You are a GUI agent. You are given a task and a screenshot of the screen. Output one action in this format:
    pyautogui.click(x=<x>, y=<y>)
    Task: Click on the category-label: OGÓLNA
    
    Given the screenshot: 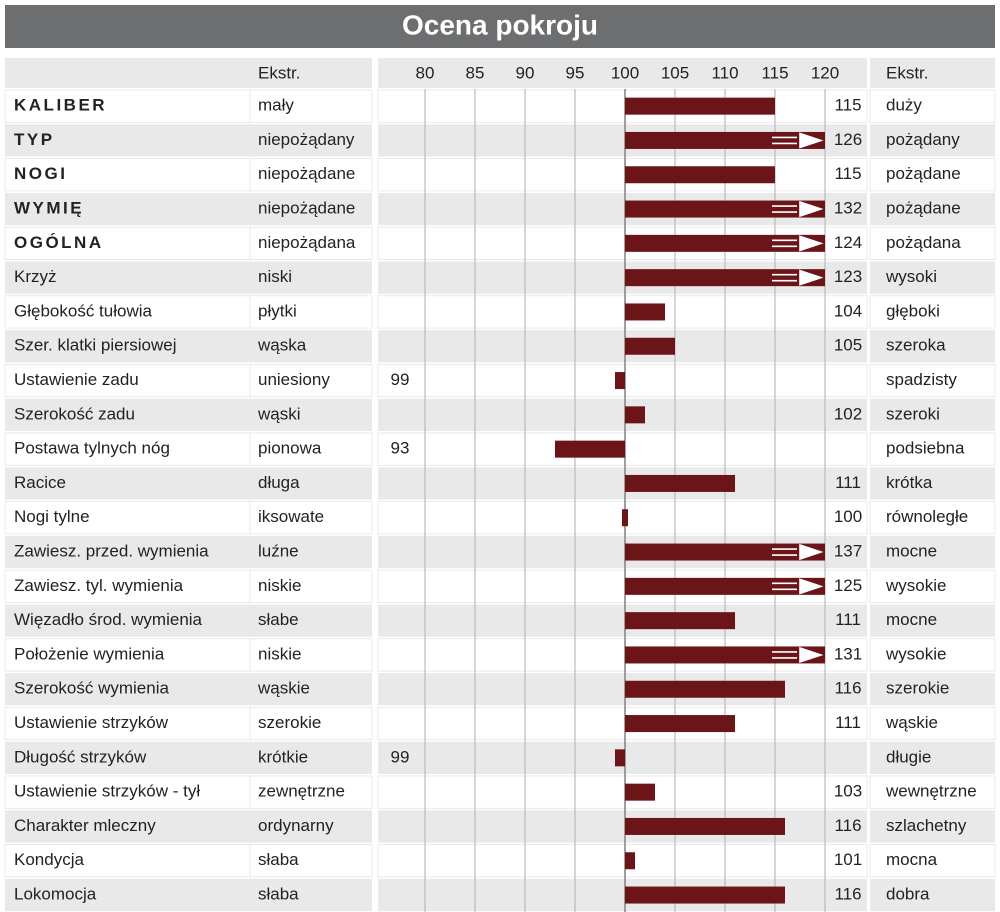 What is the action you would take?
    pyautogui.click(x=59, y=242)
    